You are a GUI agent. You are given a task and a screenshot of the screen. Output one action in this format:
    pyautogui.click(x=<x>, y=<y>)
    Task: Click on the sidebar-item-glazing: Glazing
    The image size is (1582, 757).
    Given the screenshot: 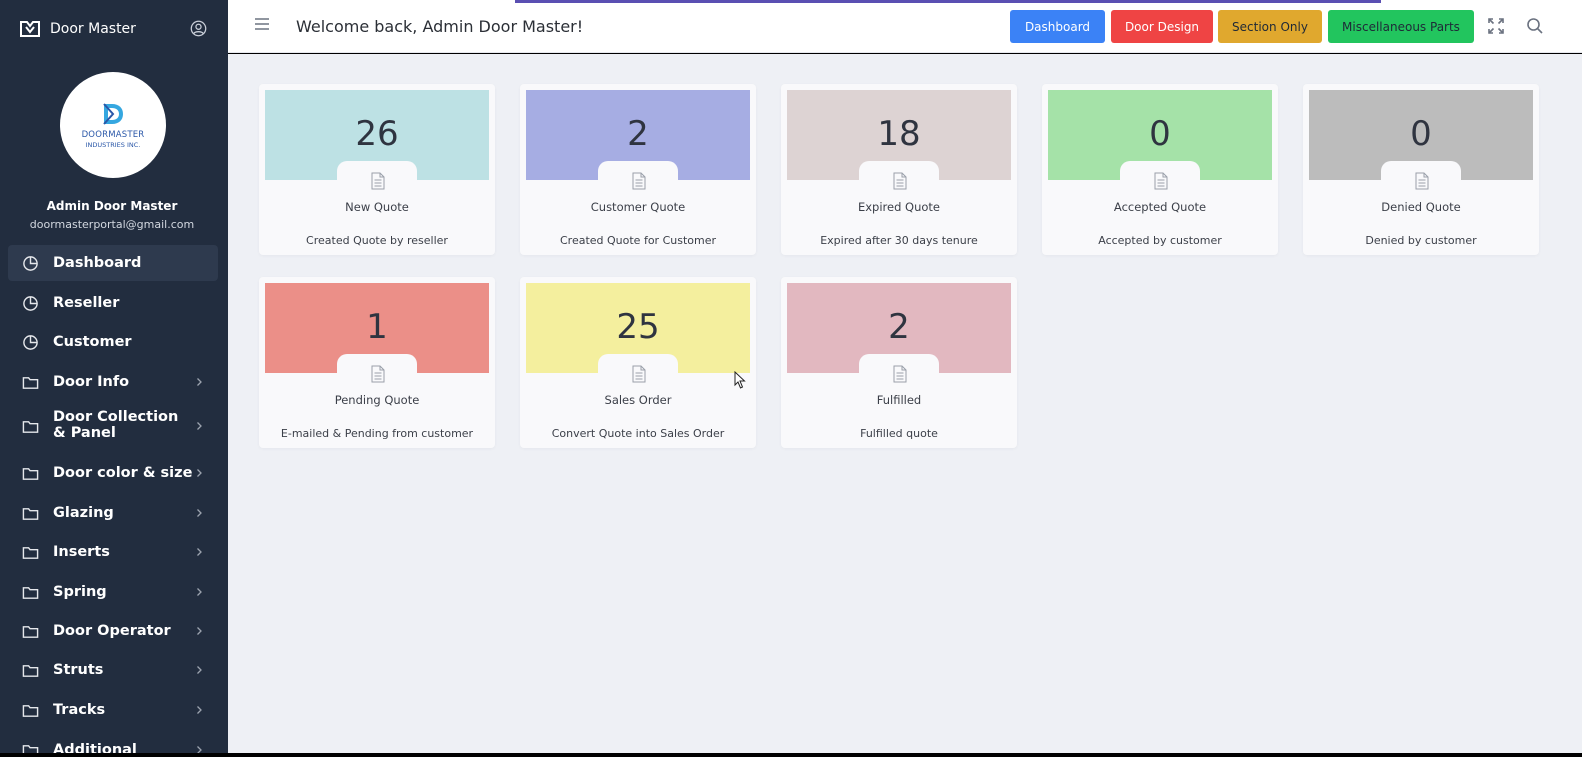 What is the action you would take?
    pyautogui.click(x=113, y=513)
    